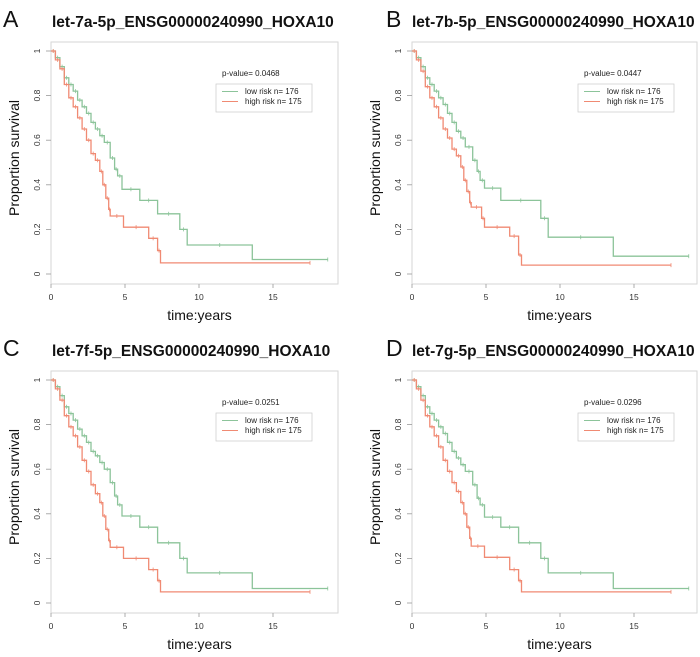 The image size is (700, 657). I want to click on panel-letter: B, so click(393, 19).